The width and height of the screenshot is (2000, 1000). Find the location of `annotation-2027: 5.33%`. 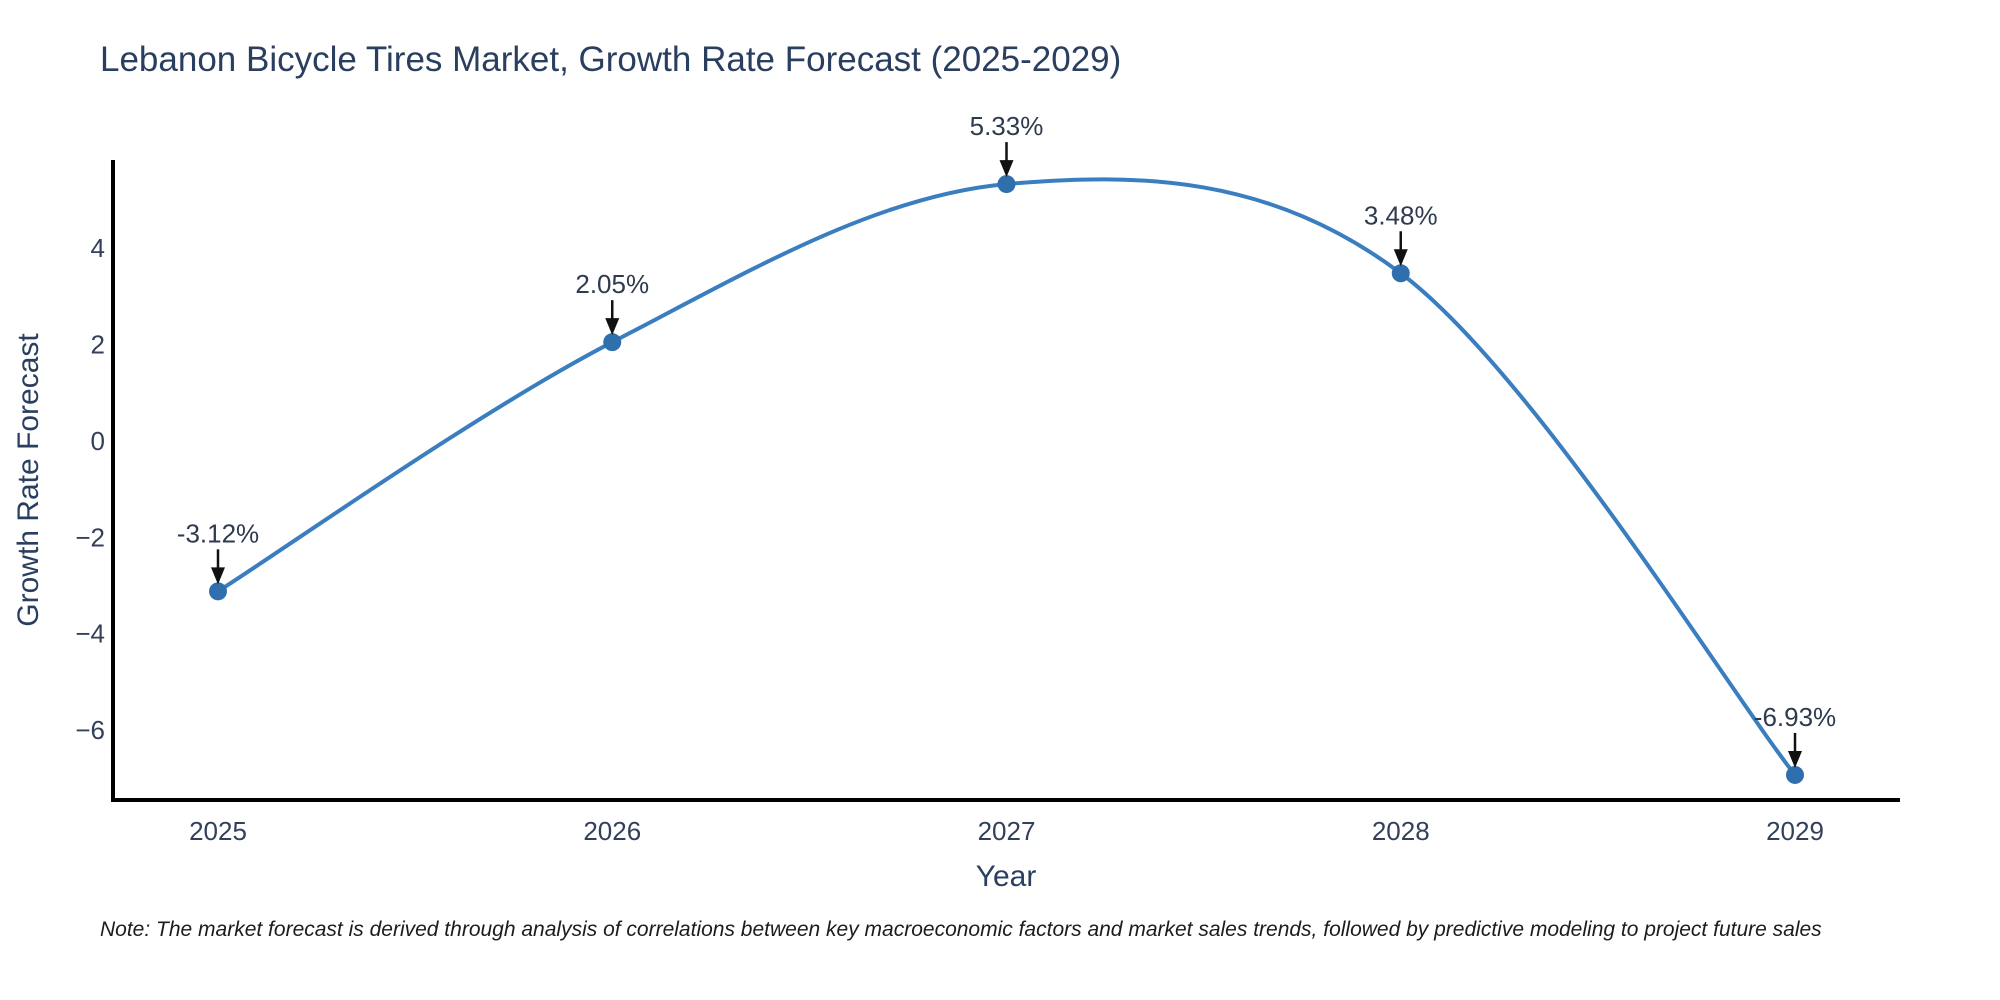

annotation-2027: 5.33% is located at coordinates (1007, 144).